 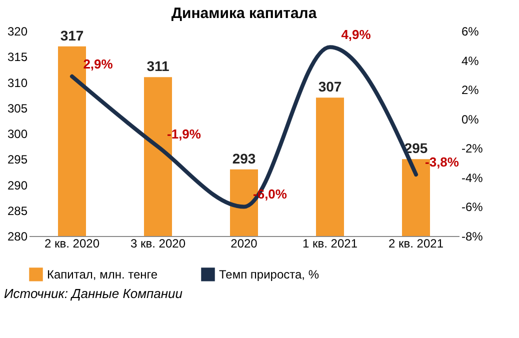 I want to click on y-tick-label: 290, so click(x=17, y=185).